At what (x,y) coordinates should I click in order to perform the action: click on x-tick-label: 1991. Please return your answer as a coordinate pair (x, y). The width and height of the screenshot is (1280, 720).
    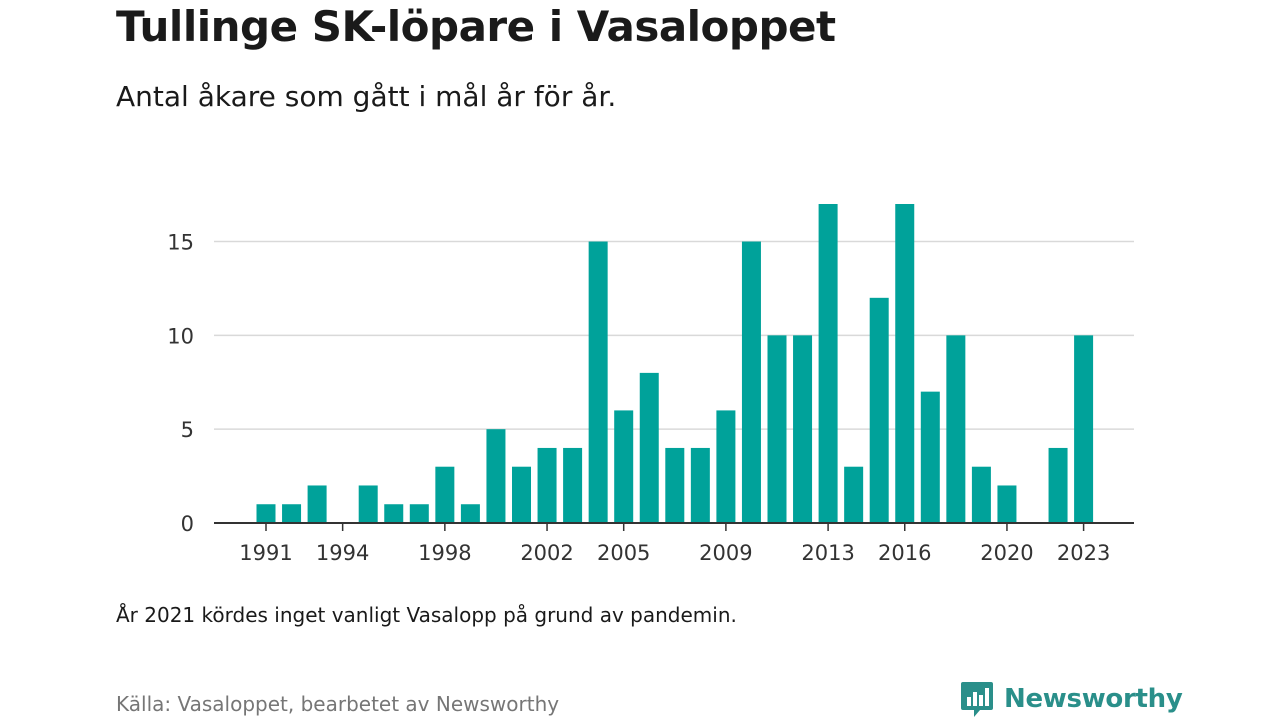
    Looking at the image, I should click on (265, 553).